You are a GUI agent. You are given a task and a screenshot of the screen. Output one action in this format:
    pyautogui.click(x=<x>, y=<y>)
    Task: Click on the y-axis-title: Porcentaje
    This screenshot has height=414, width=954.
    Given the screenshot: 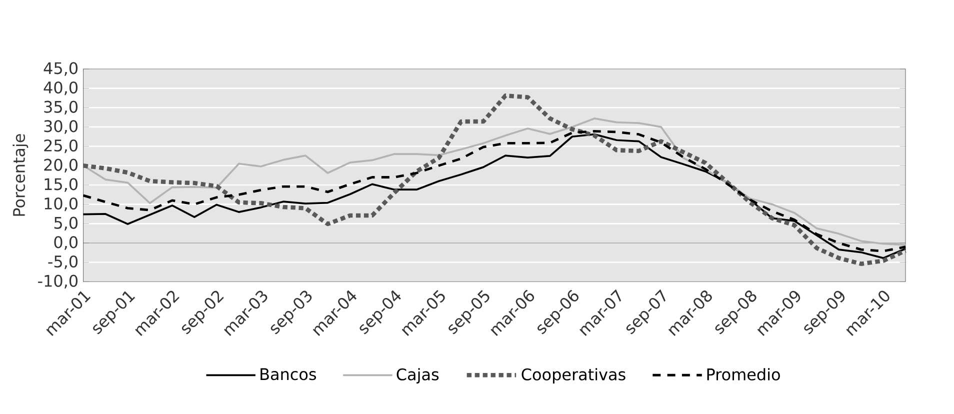 What is the action you would take?
    pyautogui.click(x=20, y=175)
    